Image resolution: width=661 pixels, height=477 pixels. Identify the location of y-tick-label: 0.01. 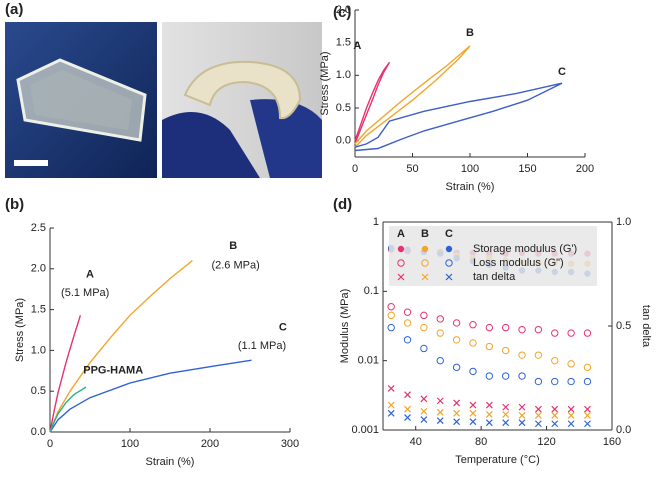
(368, 361).